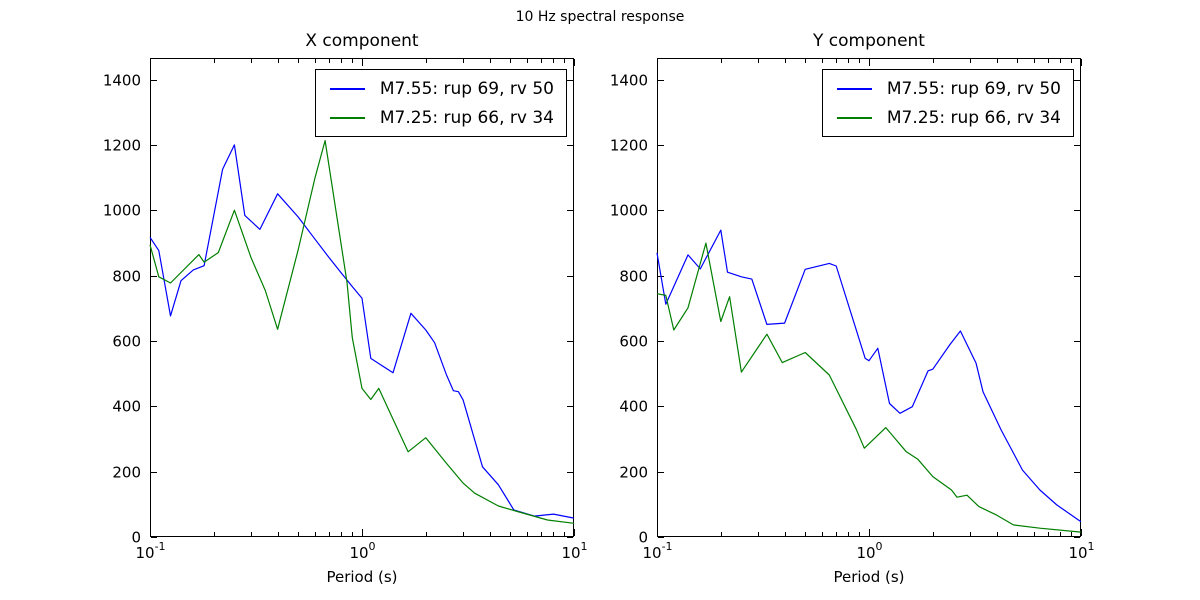 The height and width of the screenshot is (600, 1200). What do you see at coordinates (600, 17) in the screenshot?
I see `figure-title: 10 Hz spectral response` at bounding box center [600, 17].